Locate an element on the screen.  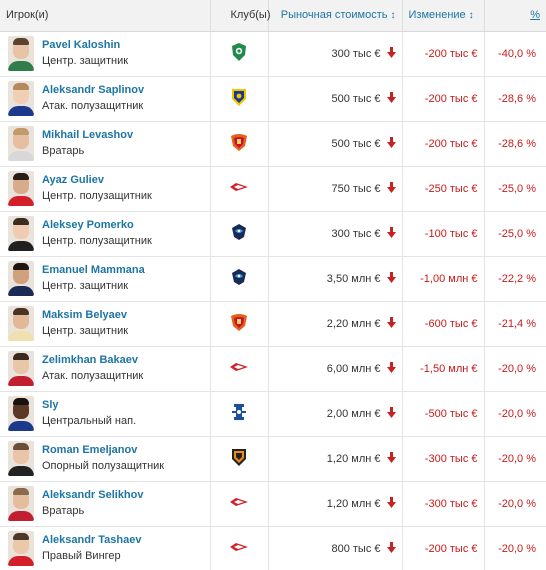
market-value-cell: 1,20 млн € is located at coordinates (335, 503).